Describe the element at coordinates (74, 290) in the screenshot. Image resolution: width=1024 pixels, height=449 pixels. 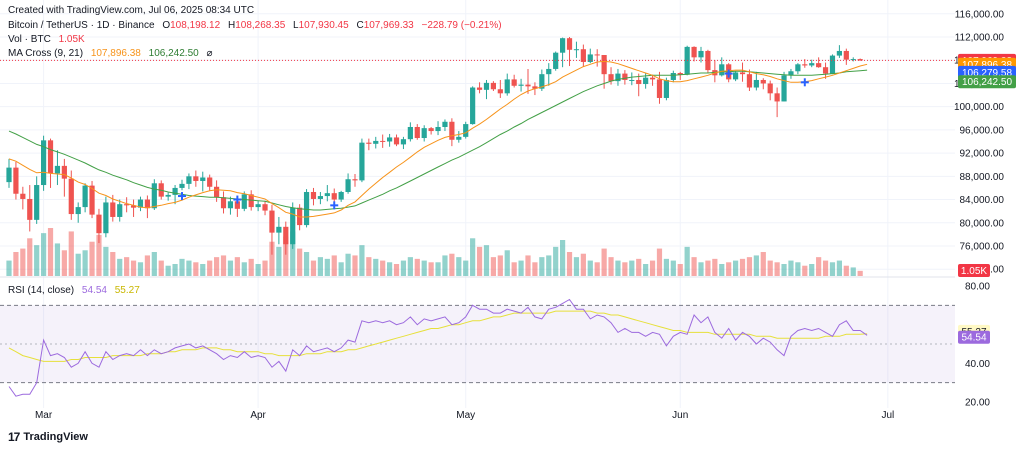
I see `rsi-legend: RSI (14, close) 54.54 55.27` at that location.